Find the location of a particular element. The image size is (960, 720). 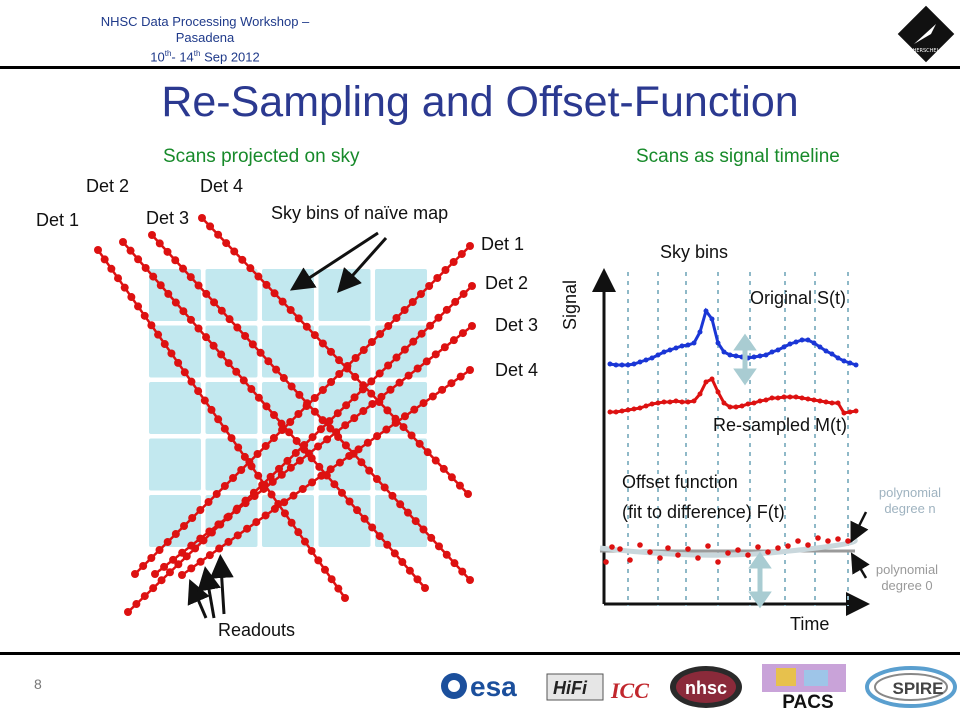

timeline-curves is located at coordinates (729, 436).